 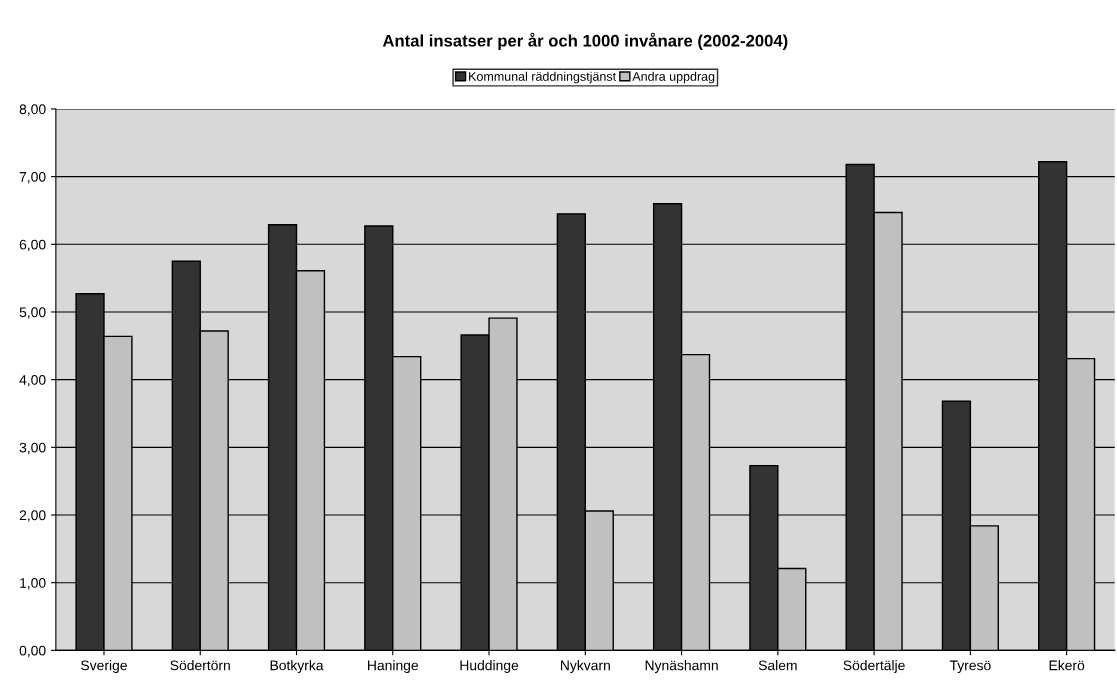 What do you see at coordinates (32, 245) in the screenshot?
I see `y-tick-label: 6,00` at bounding box center [32, 245].